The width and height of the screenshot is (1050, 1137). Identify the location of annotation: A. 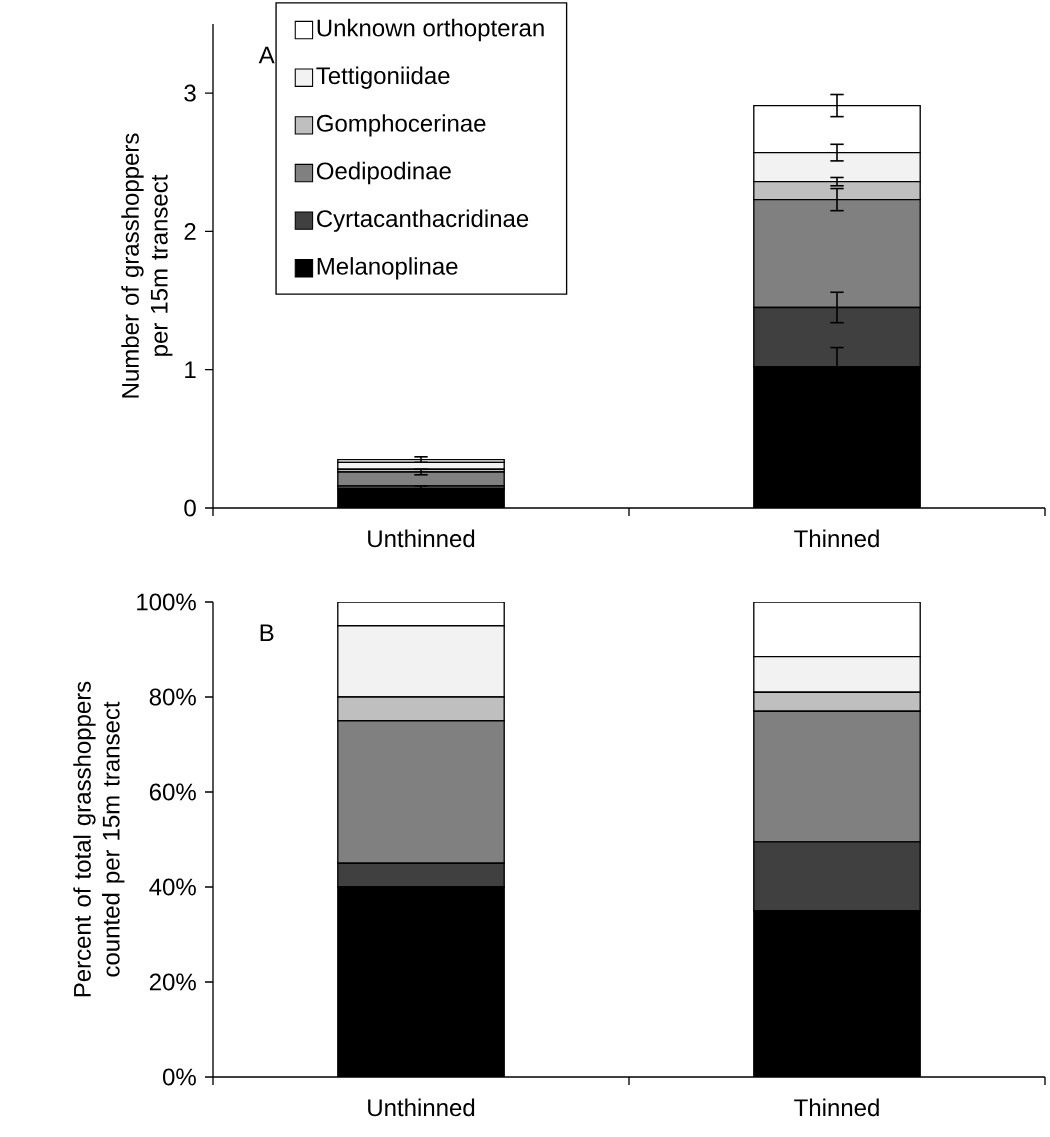
(266, 55).